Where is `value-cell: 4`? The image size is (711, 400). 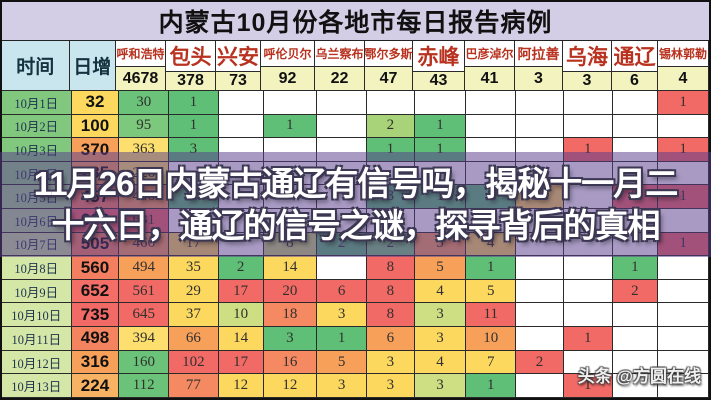
value-cell: 4 is located at coordinates (440, 291).